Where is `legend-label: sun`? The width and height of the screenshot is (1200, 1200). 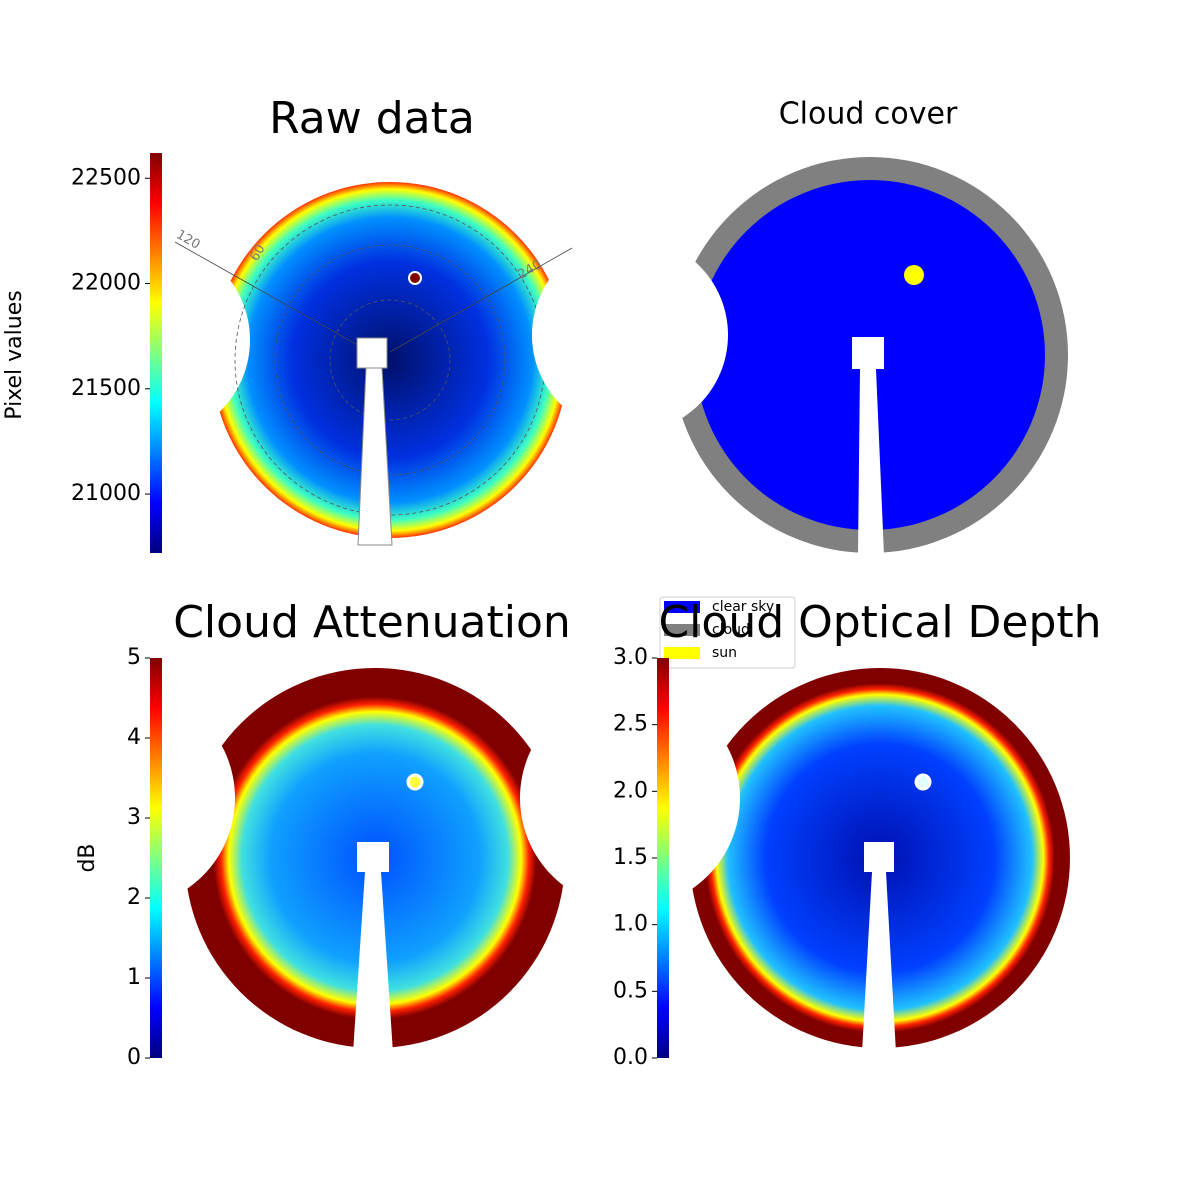 legend-label: sun is located at coordinates (724, 653).